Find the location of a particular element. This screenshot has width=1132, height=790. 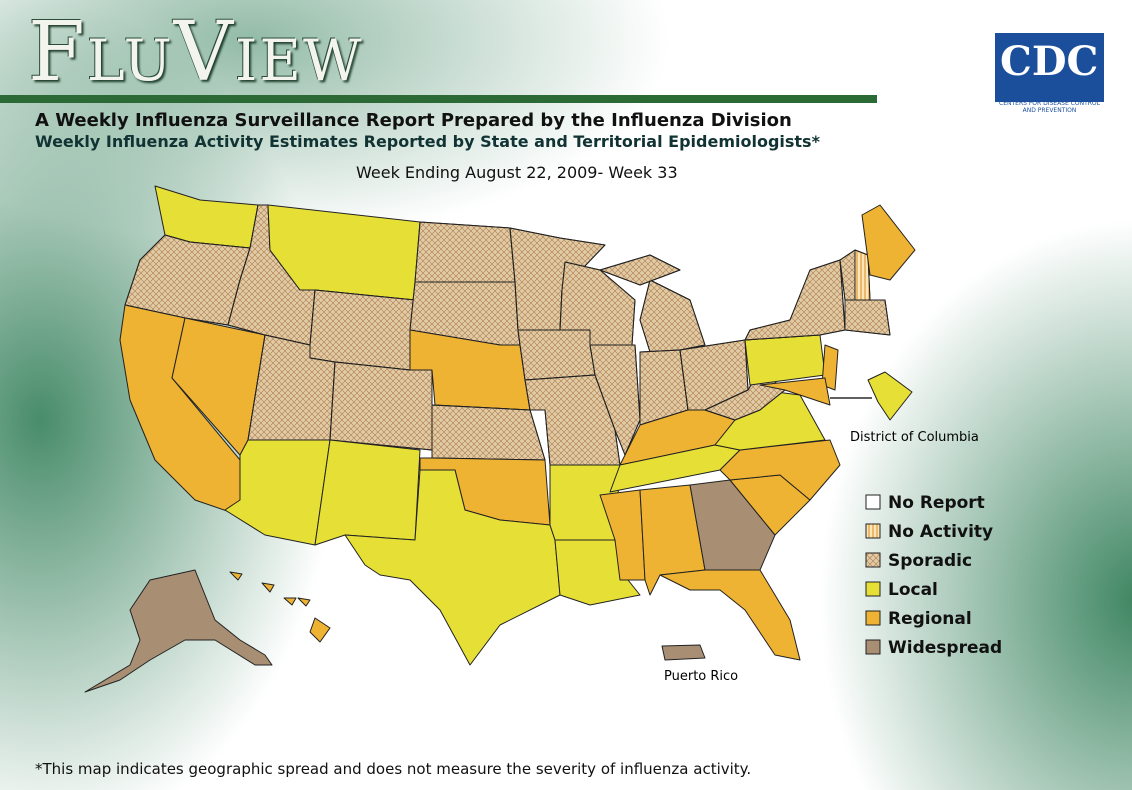

territory is located at coordinates (683, 652).